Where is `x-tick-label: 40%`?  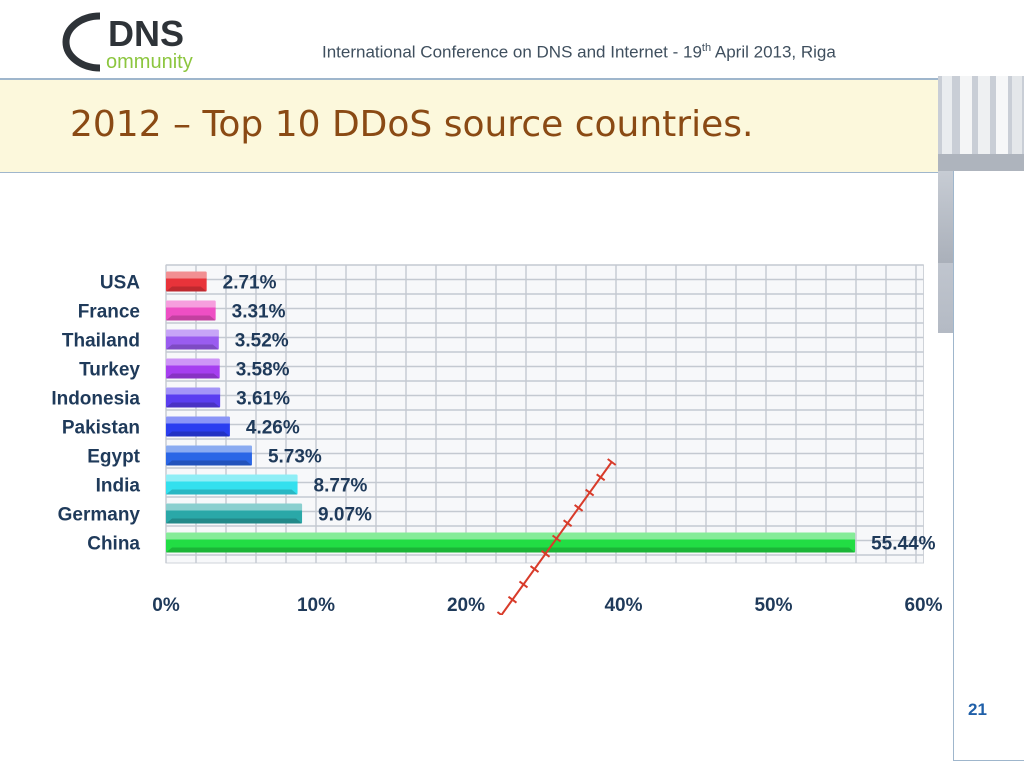 x-tick-label: 40% is located at coordinates (623, 605).